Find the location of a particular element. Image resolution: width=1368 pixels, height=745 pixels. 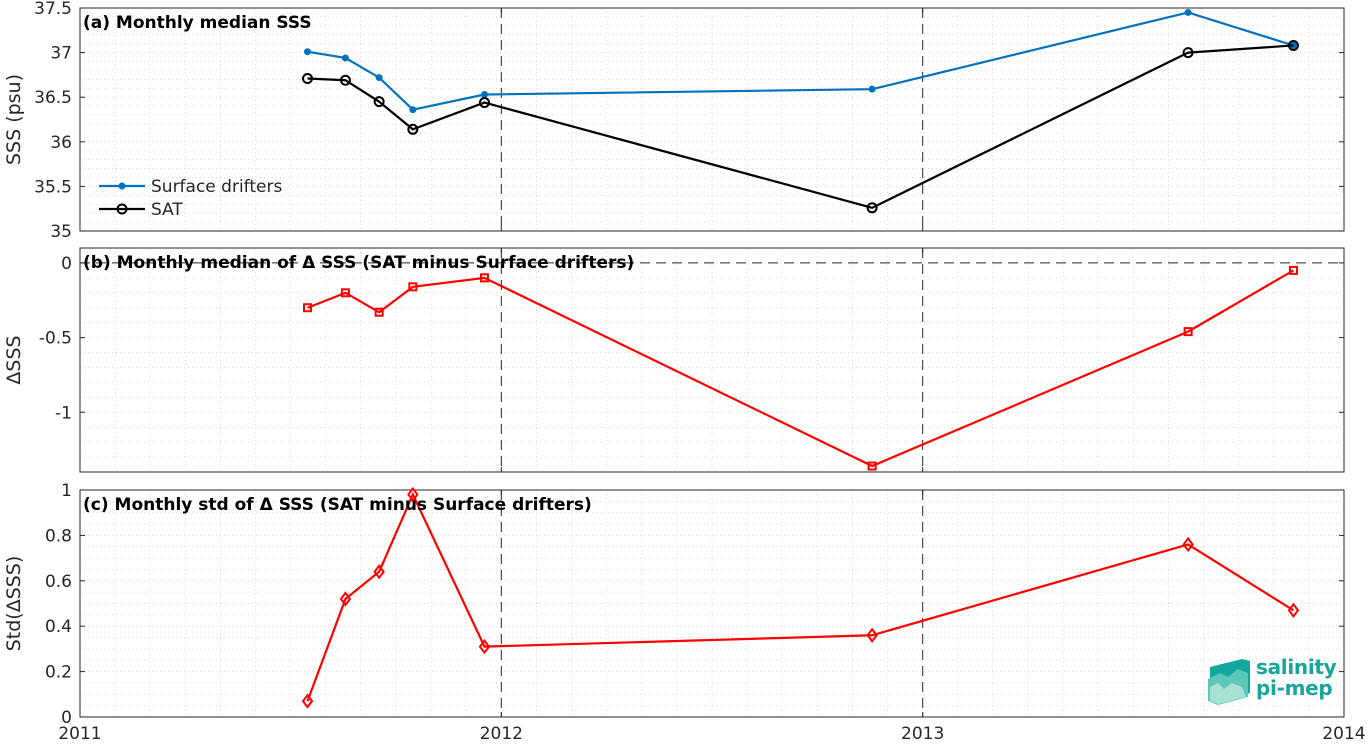

legend-label: SAT is located at coordinates (167, 210).